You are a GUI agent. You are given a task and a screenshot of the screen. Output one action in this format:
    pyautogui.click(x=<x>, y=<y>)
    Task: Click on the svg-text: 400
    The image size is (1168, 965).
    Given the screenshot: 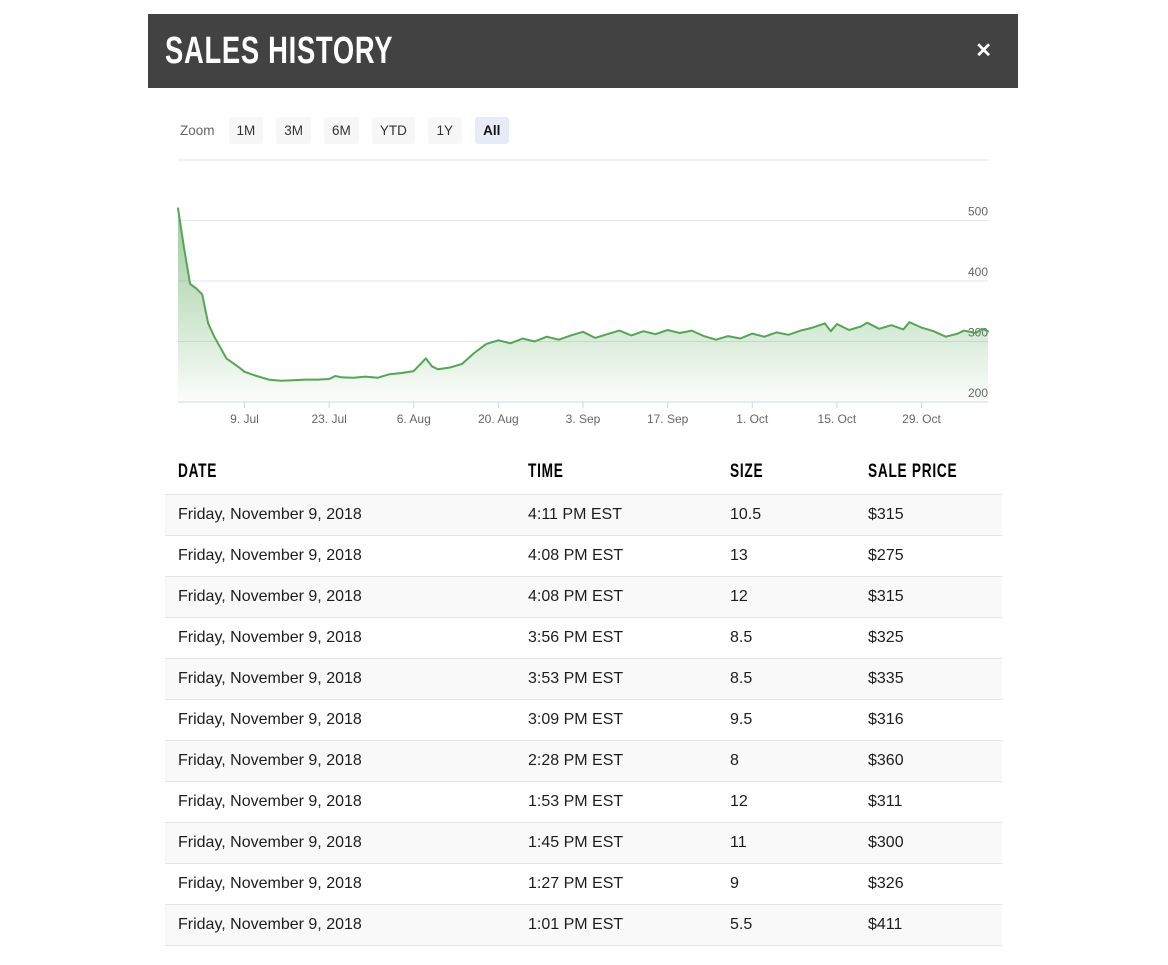 What is the action you would take?
    pyautogui.click(x=978, y=272)
    